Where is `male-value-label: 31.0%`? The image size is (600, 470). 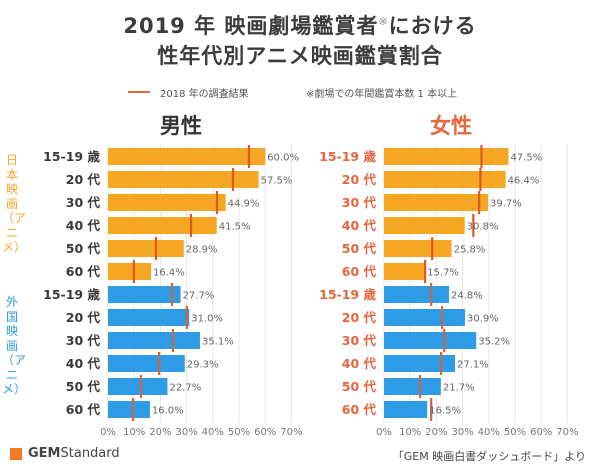
male-value-label: 31.0% is located at coordinates (207, 319).